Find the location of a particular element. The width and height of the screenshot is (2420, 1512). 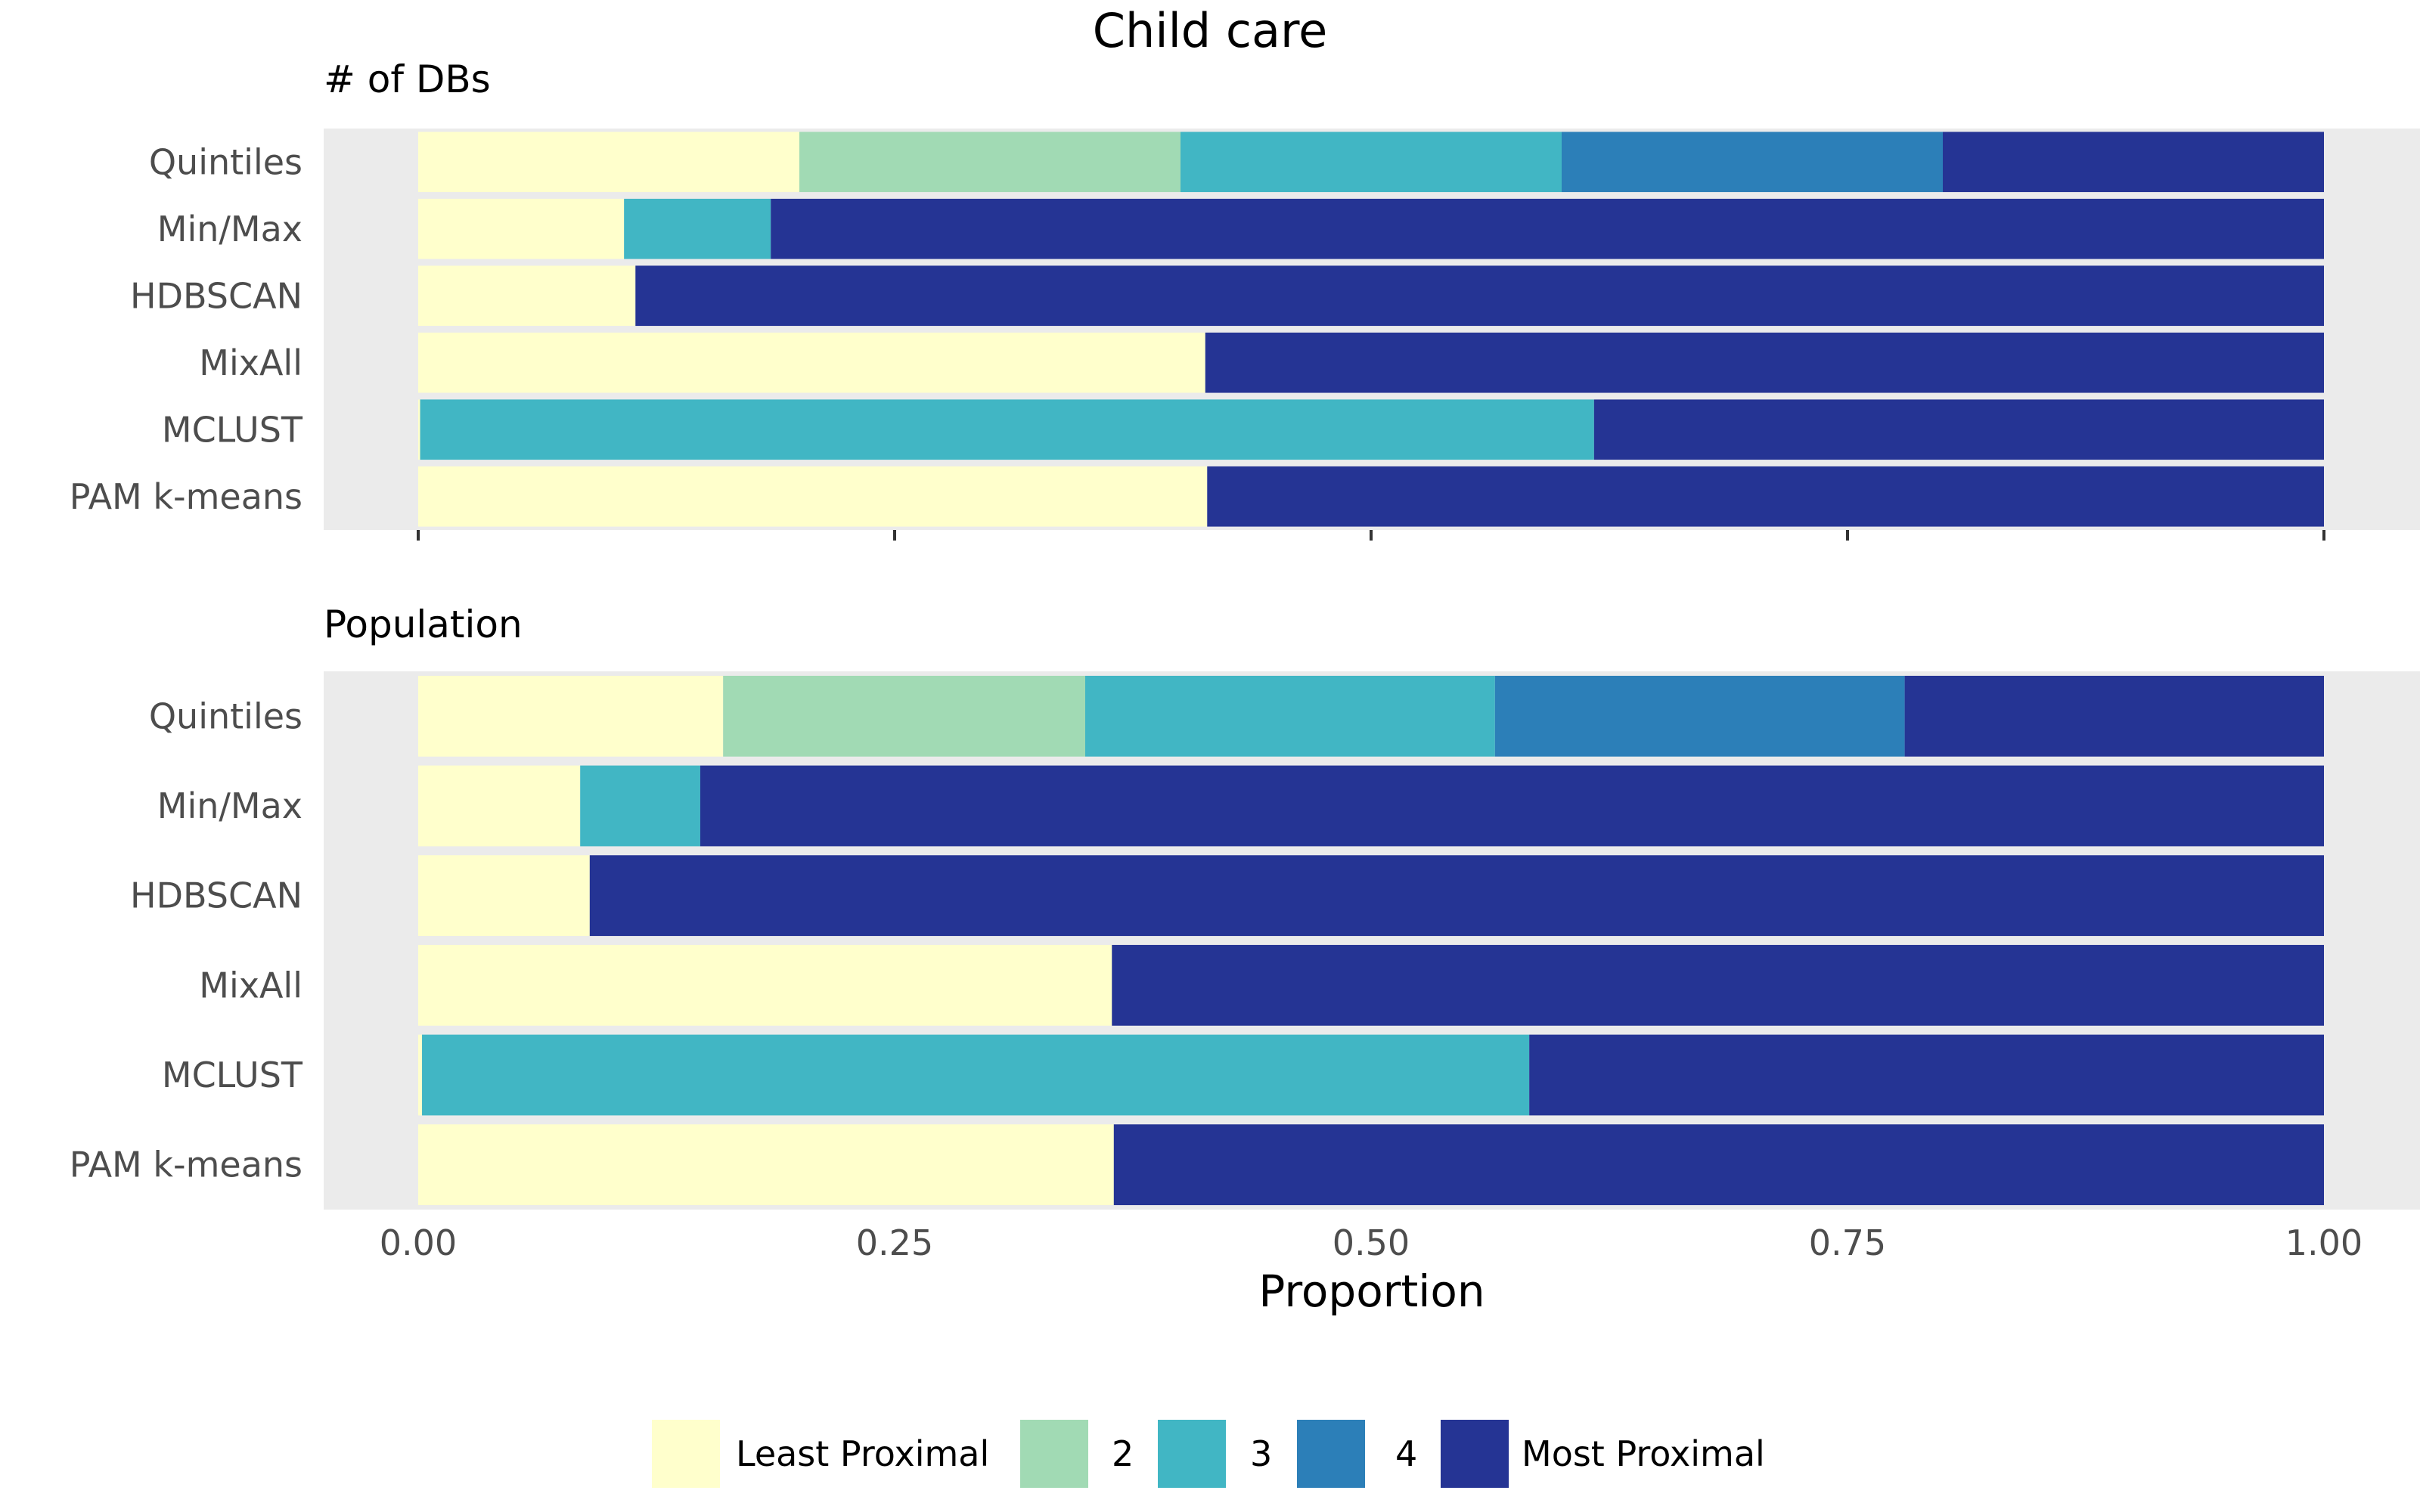

x-axis-label: Proportion is located at coordinates (1371, 1292).